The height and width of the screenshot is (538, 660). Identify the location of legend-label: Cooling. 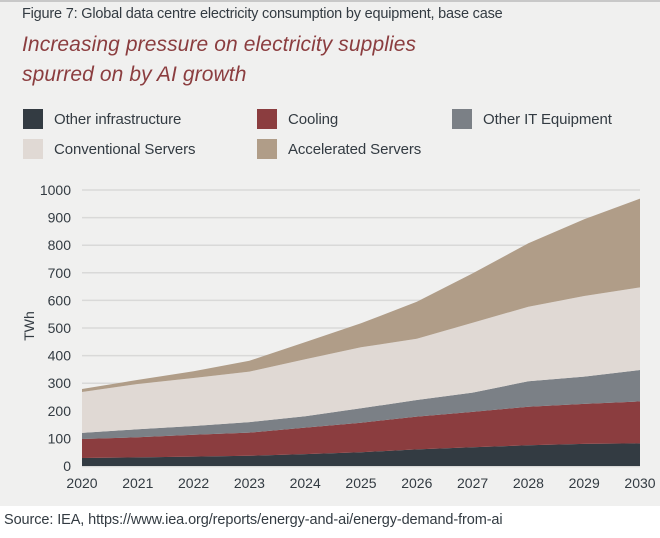
(313, 119).